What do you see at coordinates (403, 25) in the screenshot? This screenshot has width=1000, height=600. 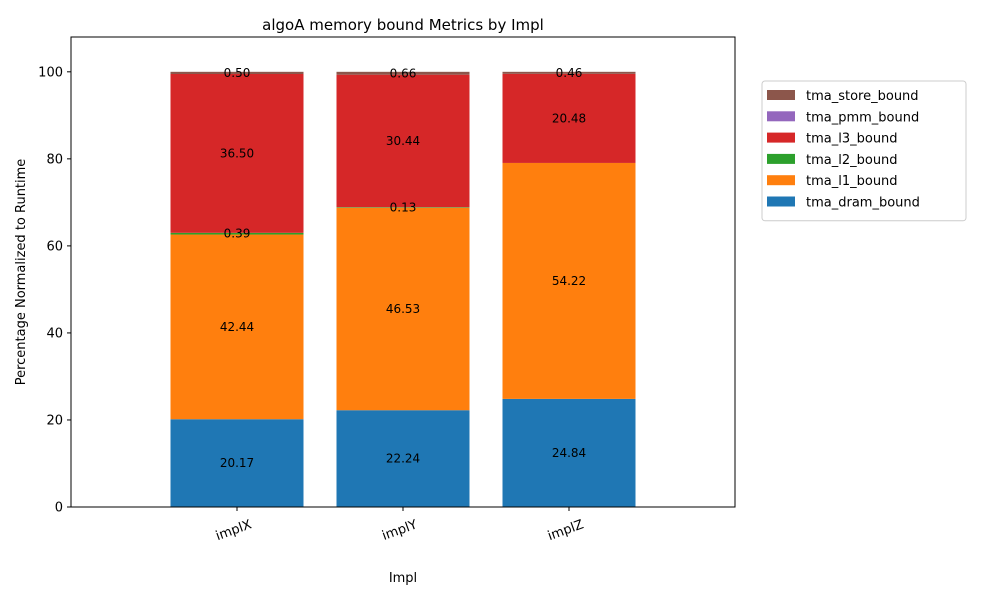 I see `chart-title: algoA memory bound Metrics by Impl` at bounding box center [403, 25].